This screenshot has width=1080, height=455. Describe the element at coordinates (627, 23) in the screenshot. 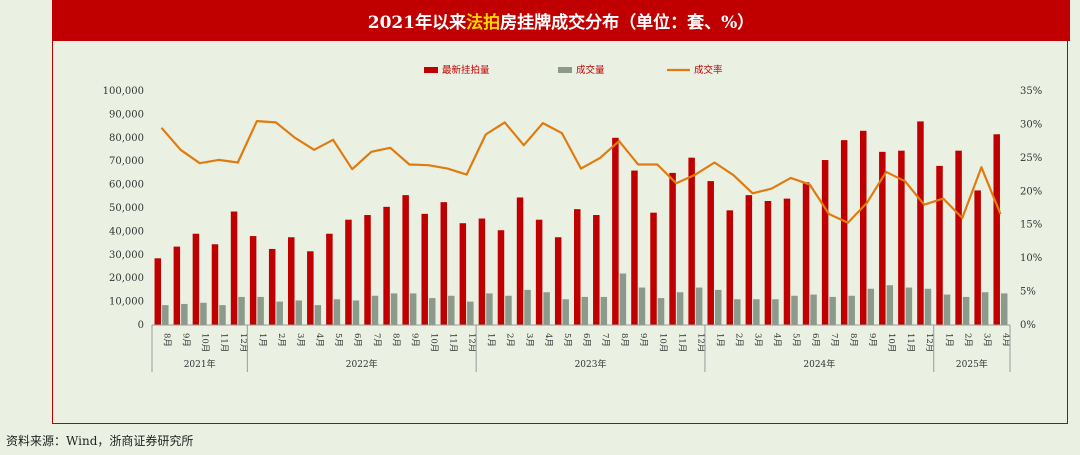

I see `title-suffix: 房挂牌成交分布（单位：套、%）` at that location.